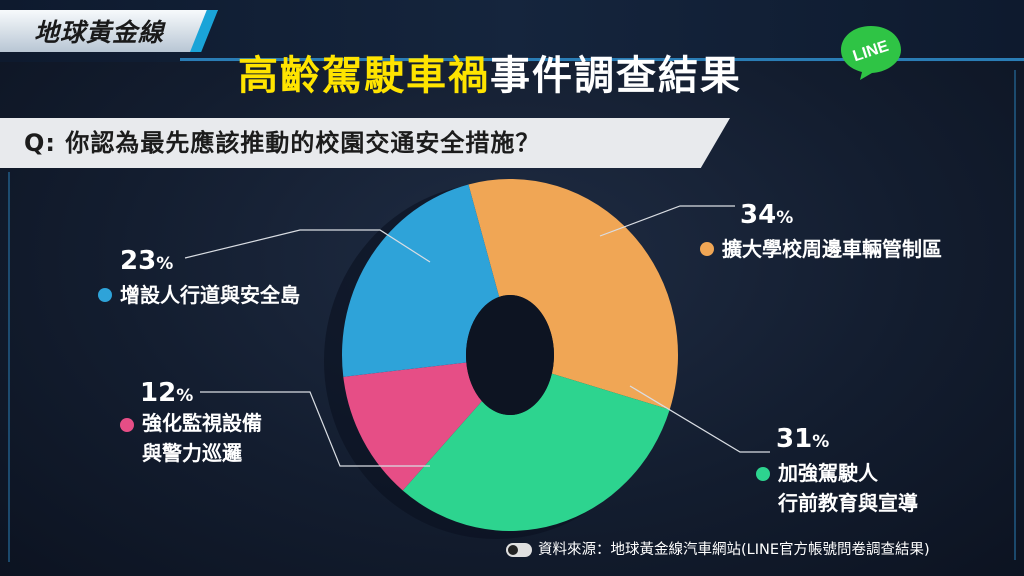 The height and width of the screenshot is (576, 1024). I want to click on title-rest: 事件調查結果, so click(616, 76).